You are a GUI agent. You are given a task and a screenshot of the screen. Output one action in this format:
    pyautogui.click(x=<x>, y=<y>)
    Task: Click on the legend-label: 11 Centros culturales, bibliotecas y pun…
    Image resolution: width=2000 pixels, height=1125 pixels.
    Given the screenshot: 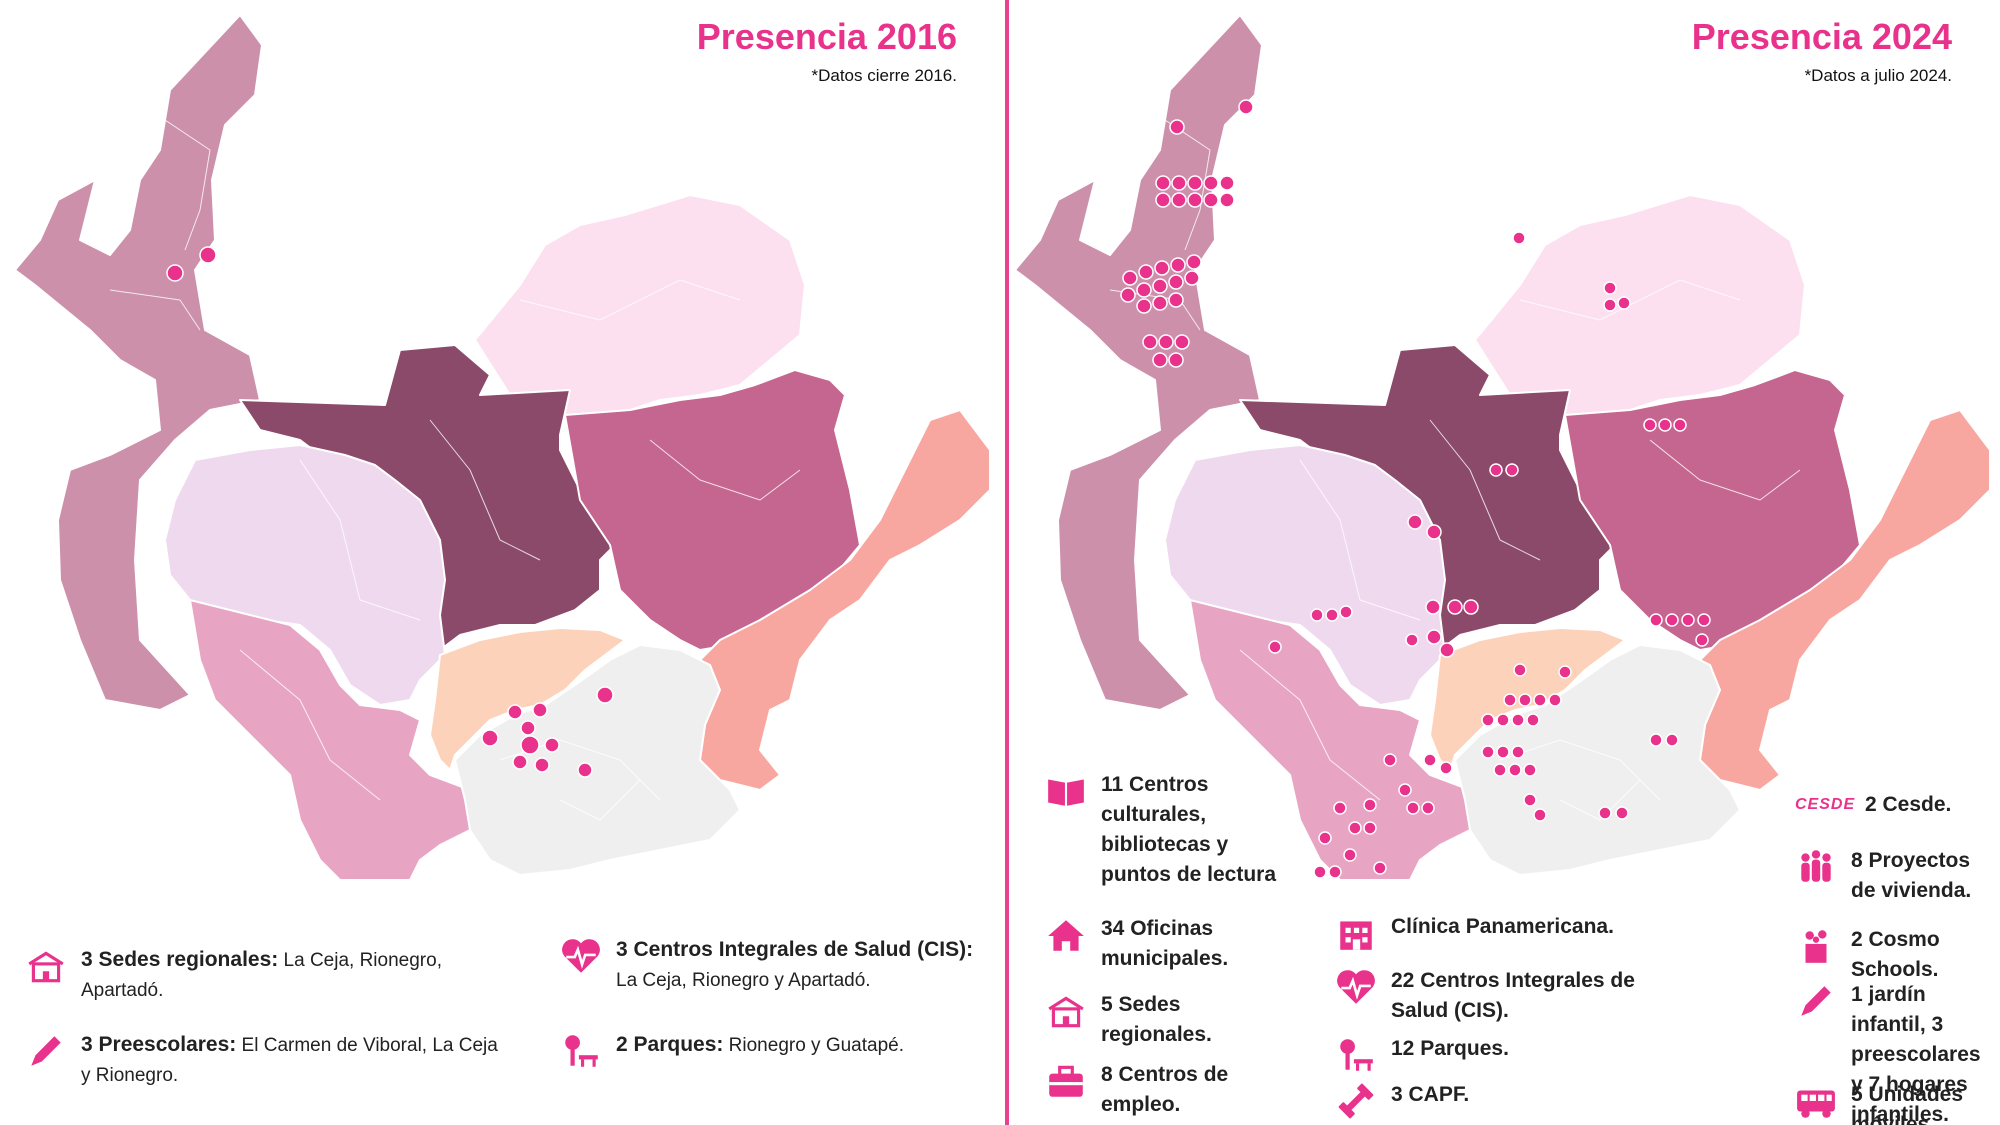 What is the action you would take?
    pyautogui.click(x=1189, y=829)
    